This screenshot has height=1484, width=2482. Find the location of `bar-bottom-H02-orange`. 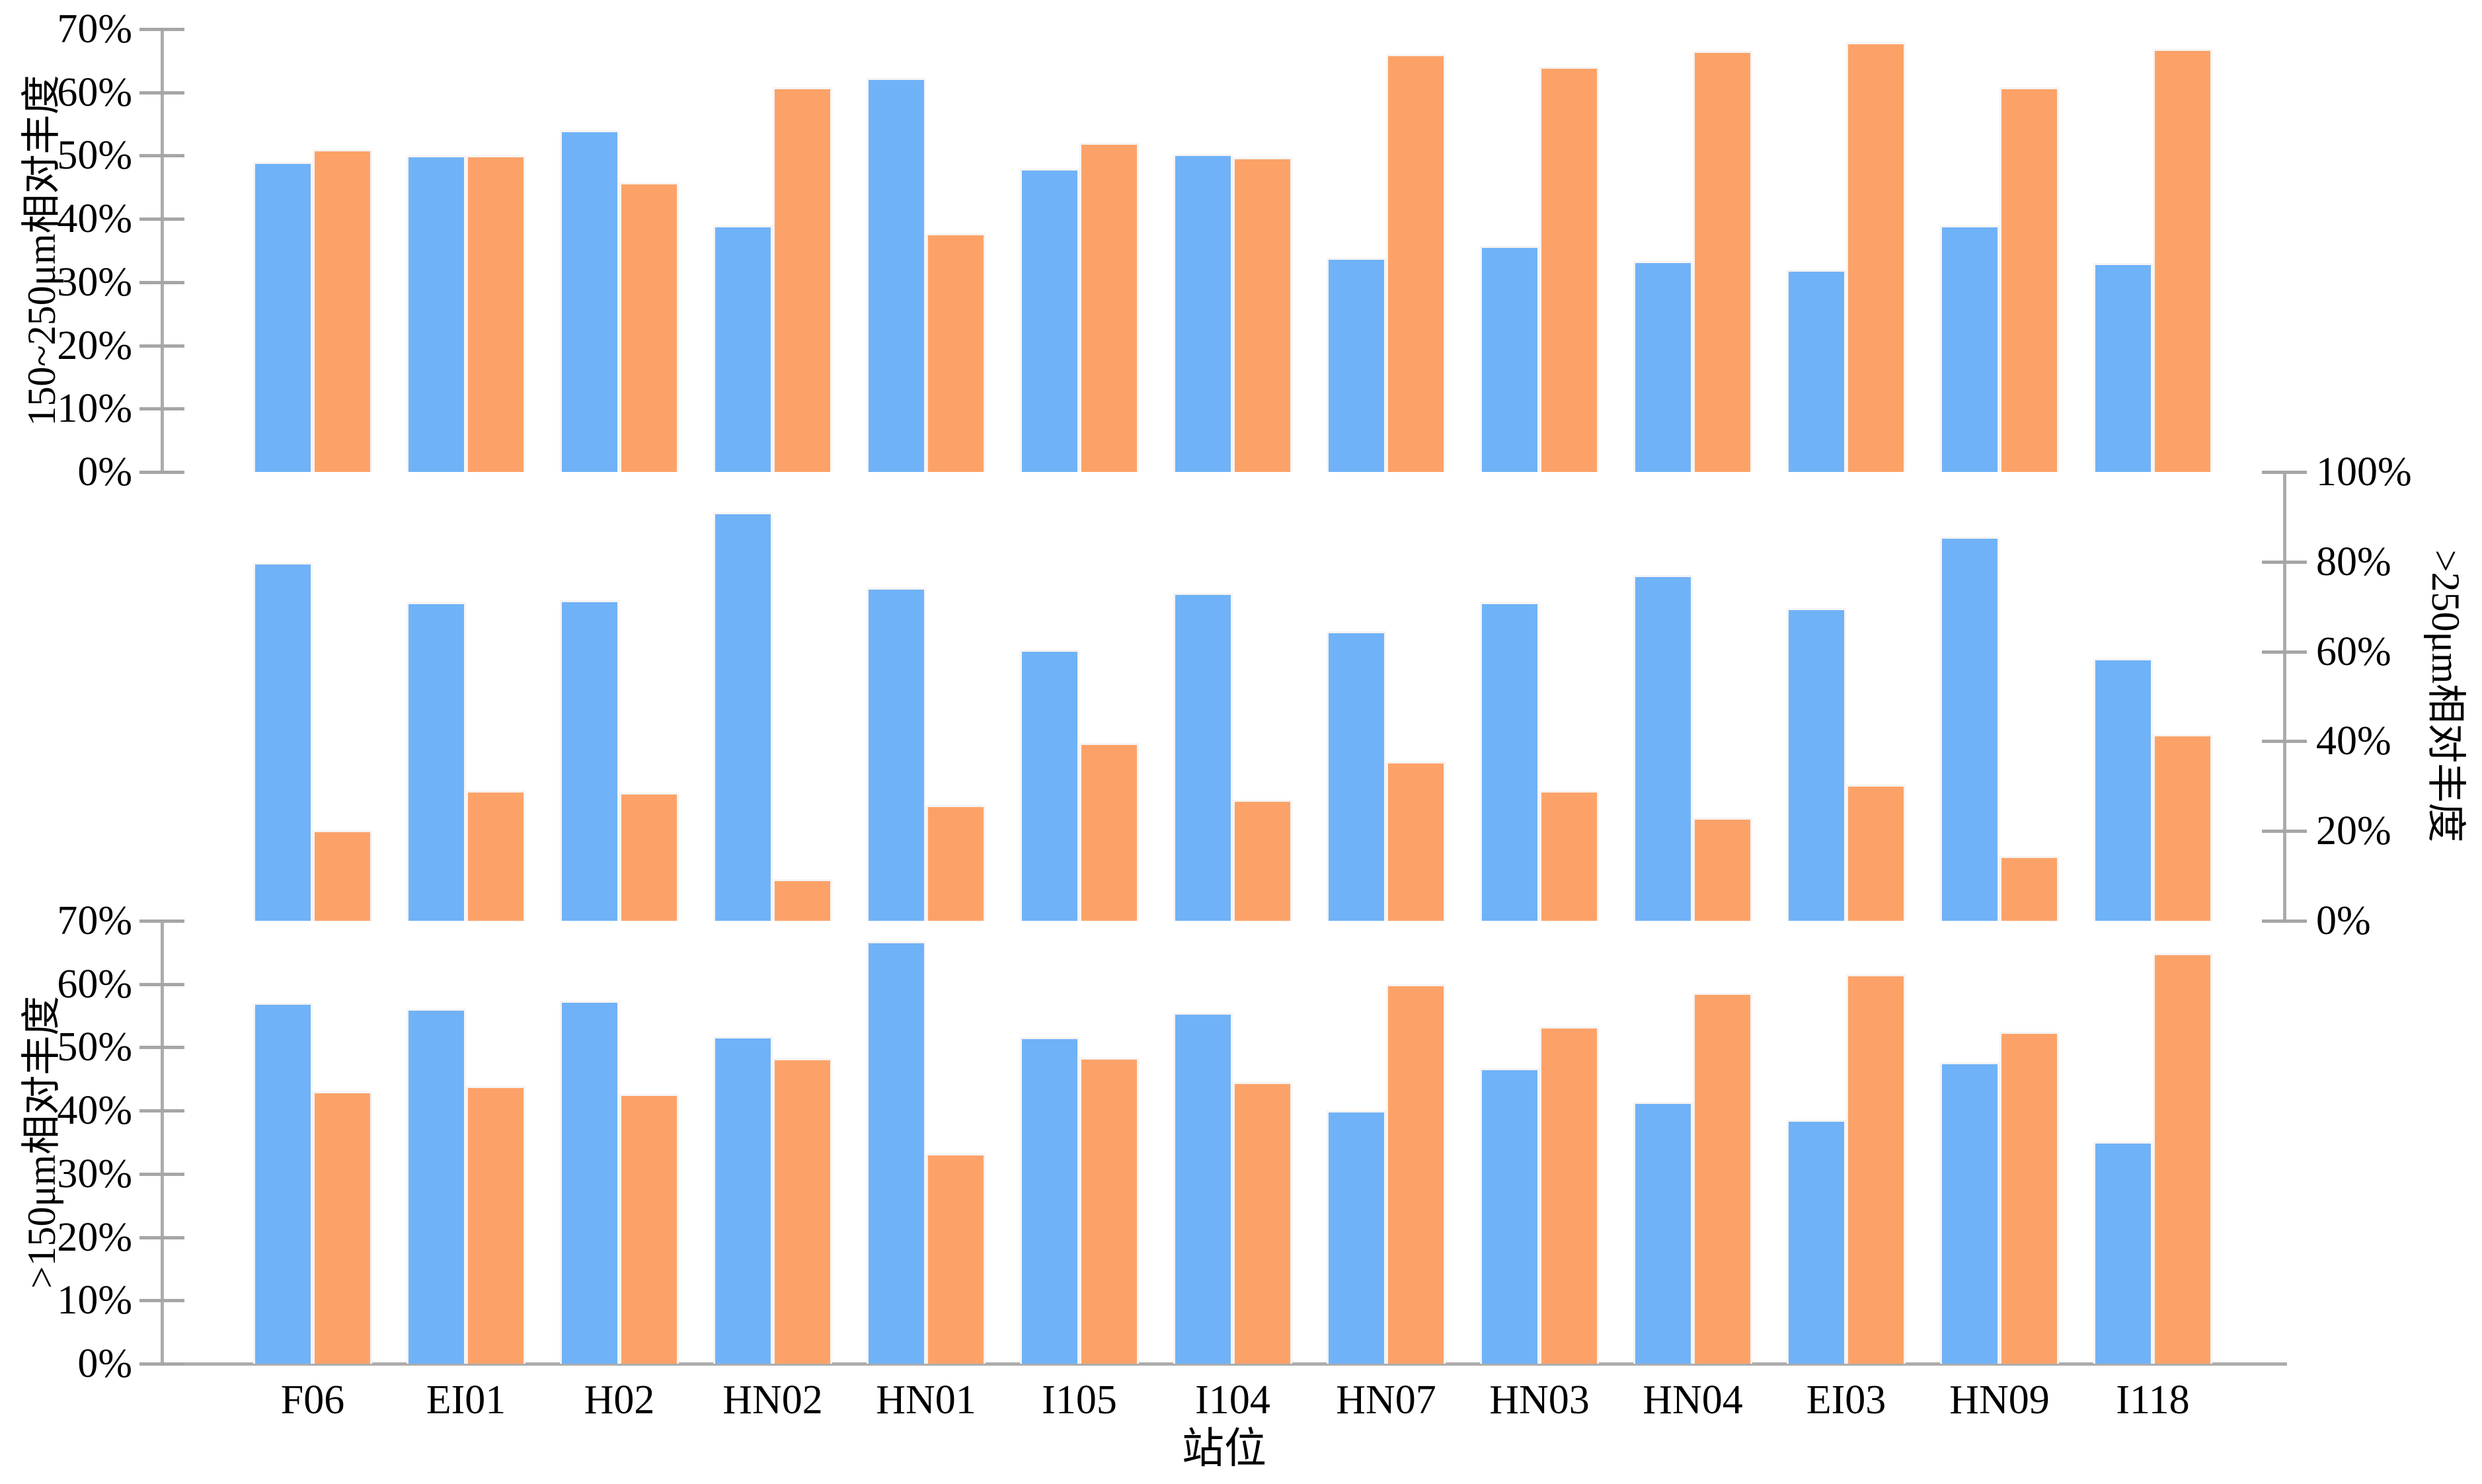

bar-bottom-H02-orange is located at coordinates (649, 1229).